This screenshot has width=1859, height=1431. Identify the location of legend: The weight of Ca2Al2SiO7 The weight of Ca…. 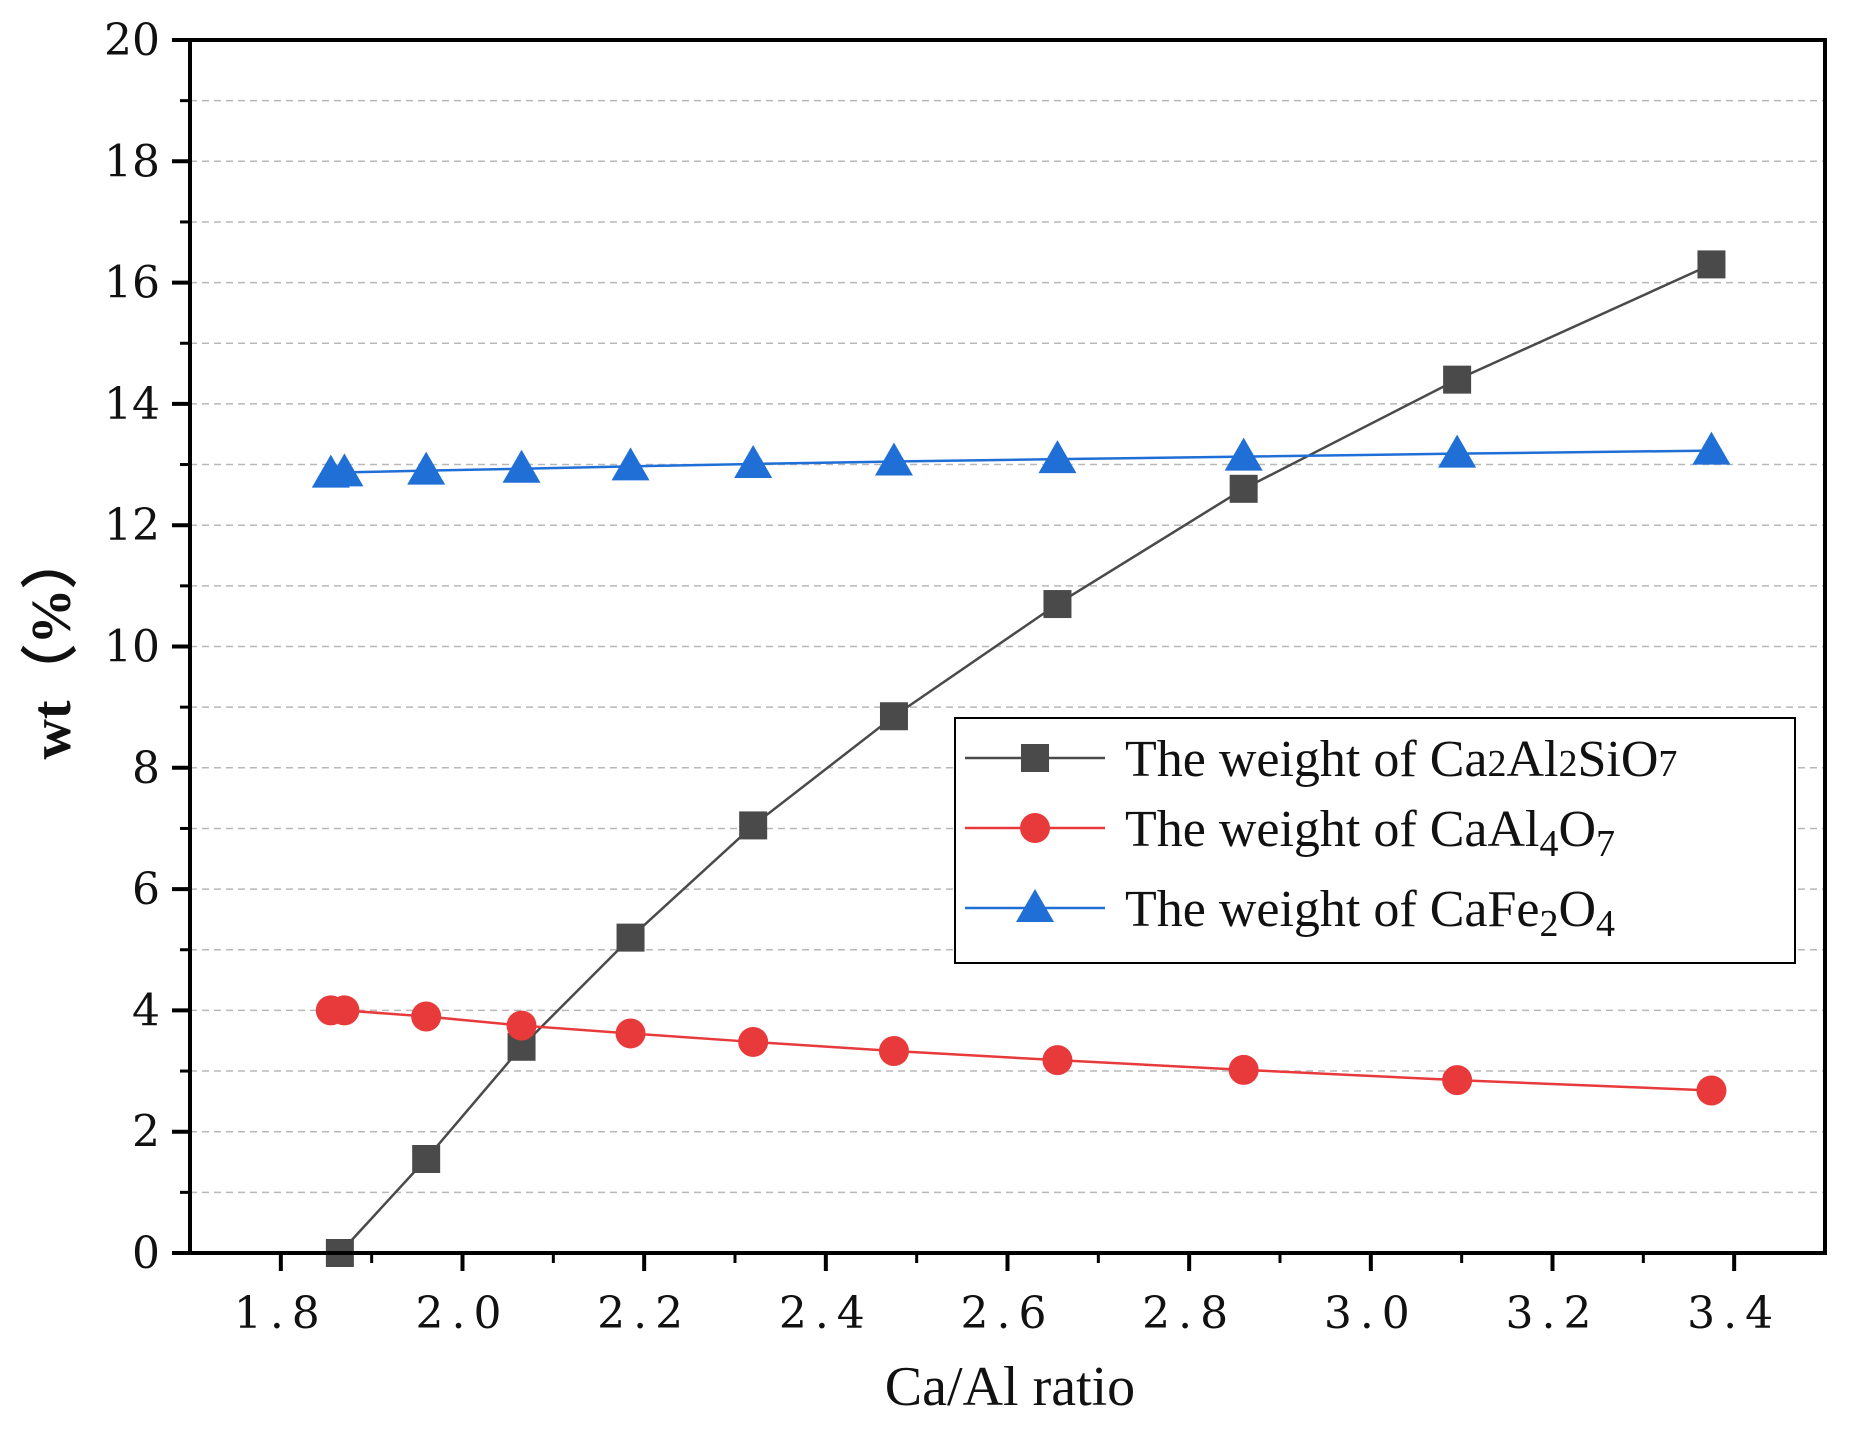
(1375, 840).